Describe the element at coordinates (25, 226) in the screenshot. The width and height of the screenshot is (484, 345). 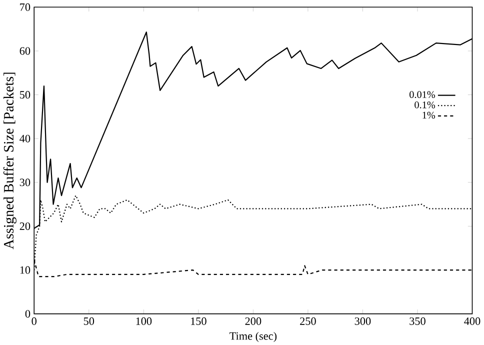
I see `y-tick-label: 20` at that location.